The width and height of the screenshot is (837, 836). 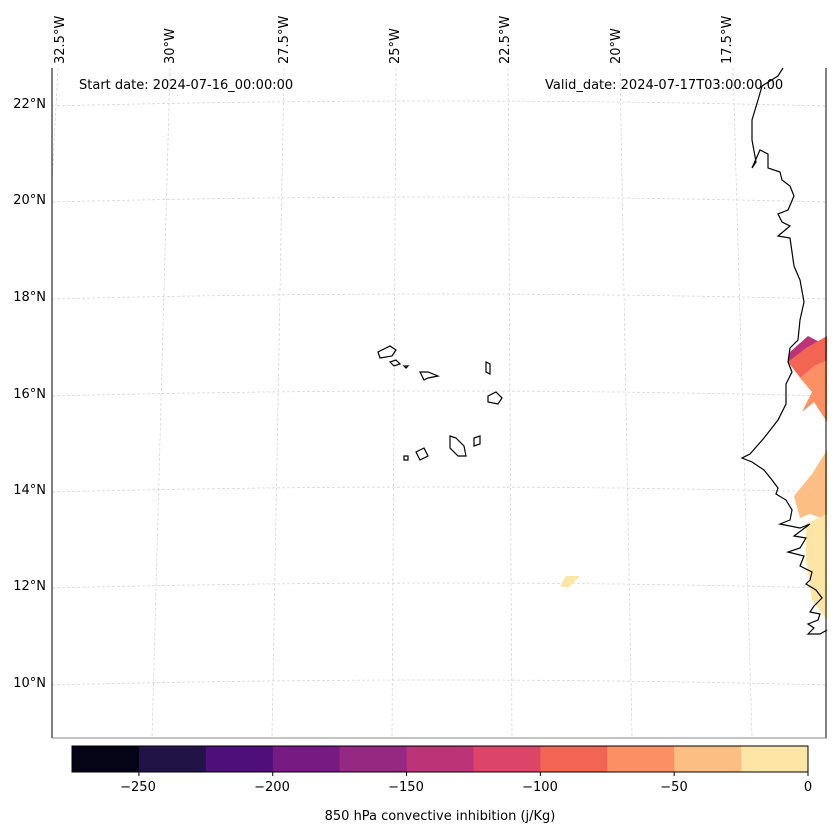 I want to click on lon-label-20w: 20°W, so click(x=616, y=46).